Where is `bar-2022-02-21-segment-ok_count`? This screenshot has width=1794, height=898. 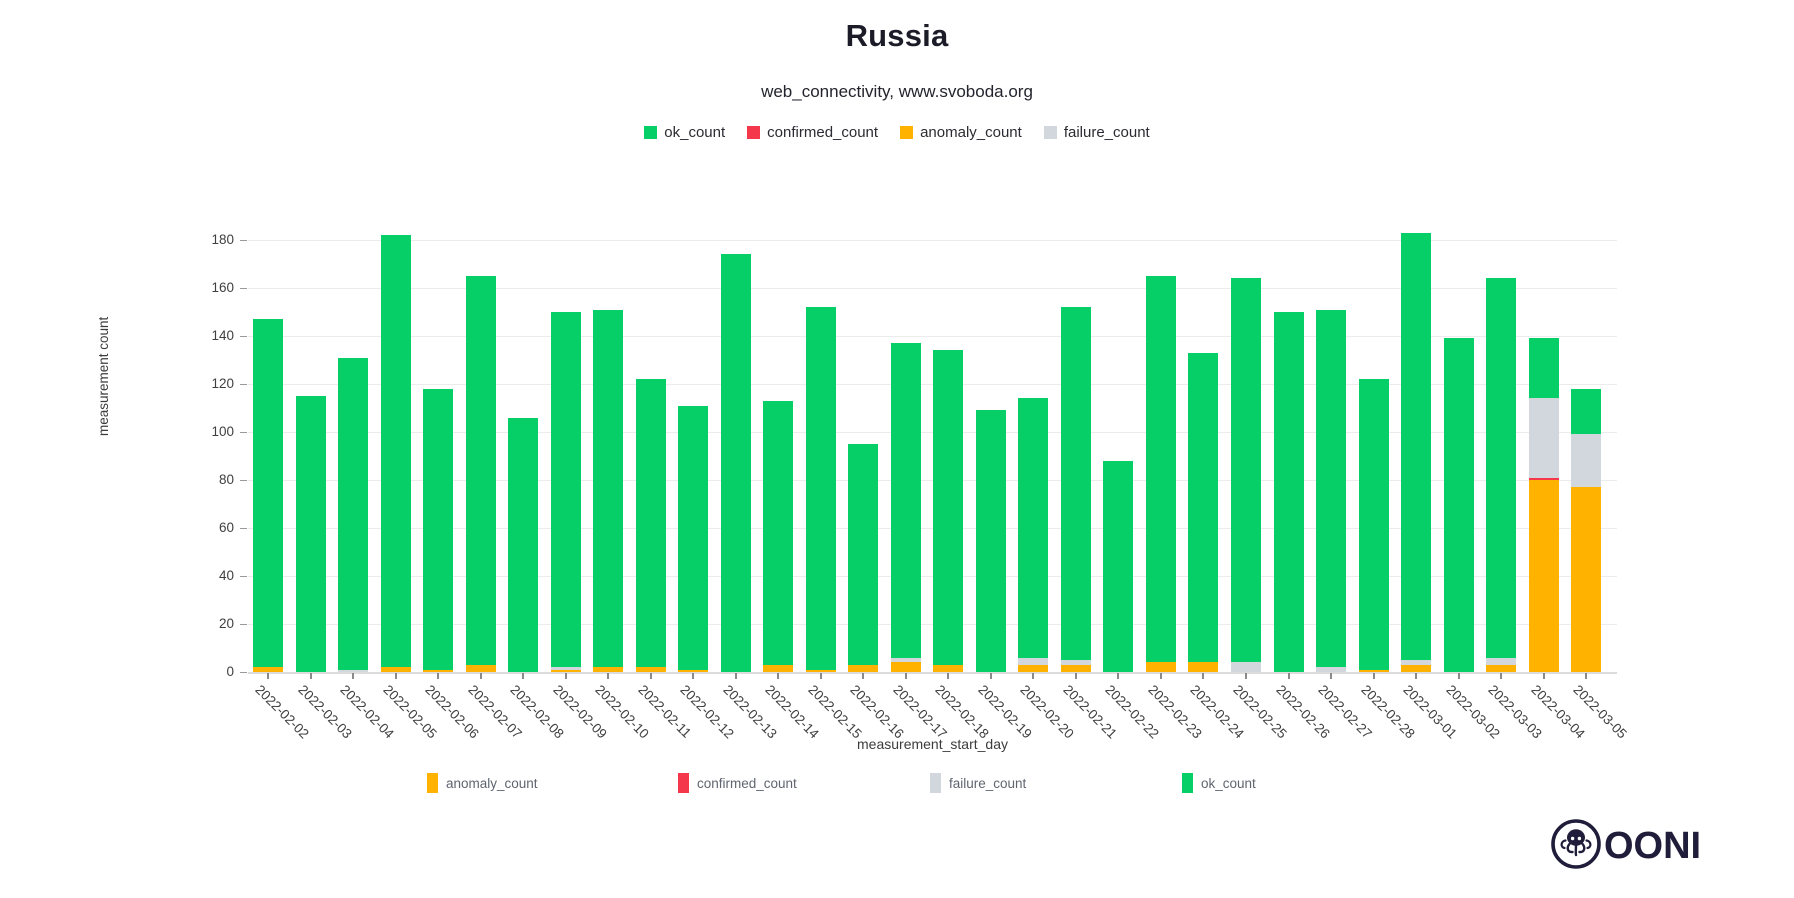
bar-2022-02-21-segment-ok_count is located at coordinates (1075, 483).